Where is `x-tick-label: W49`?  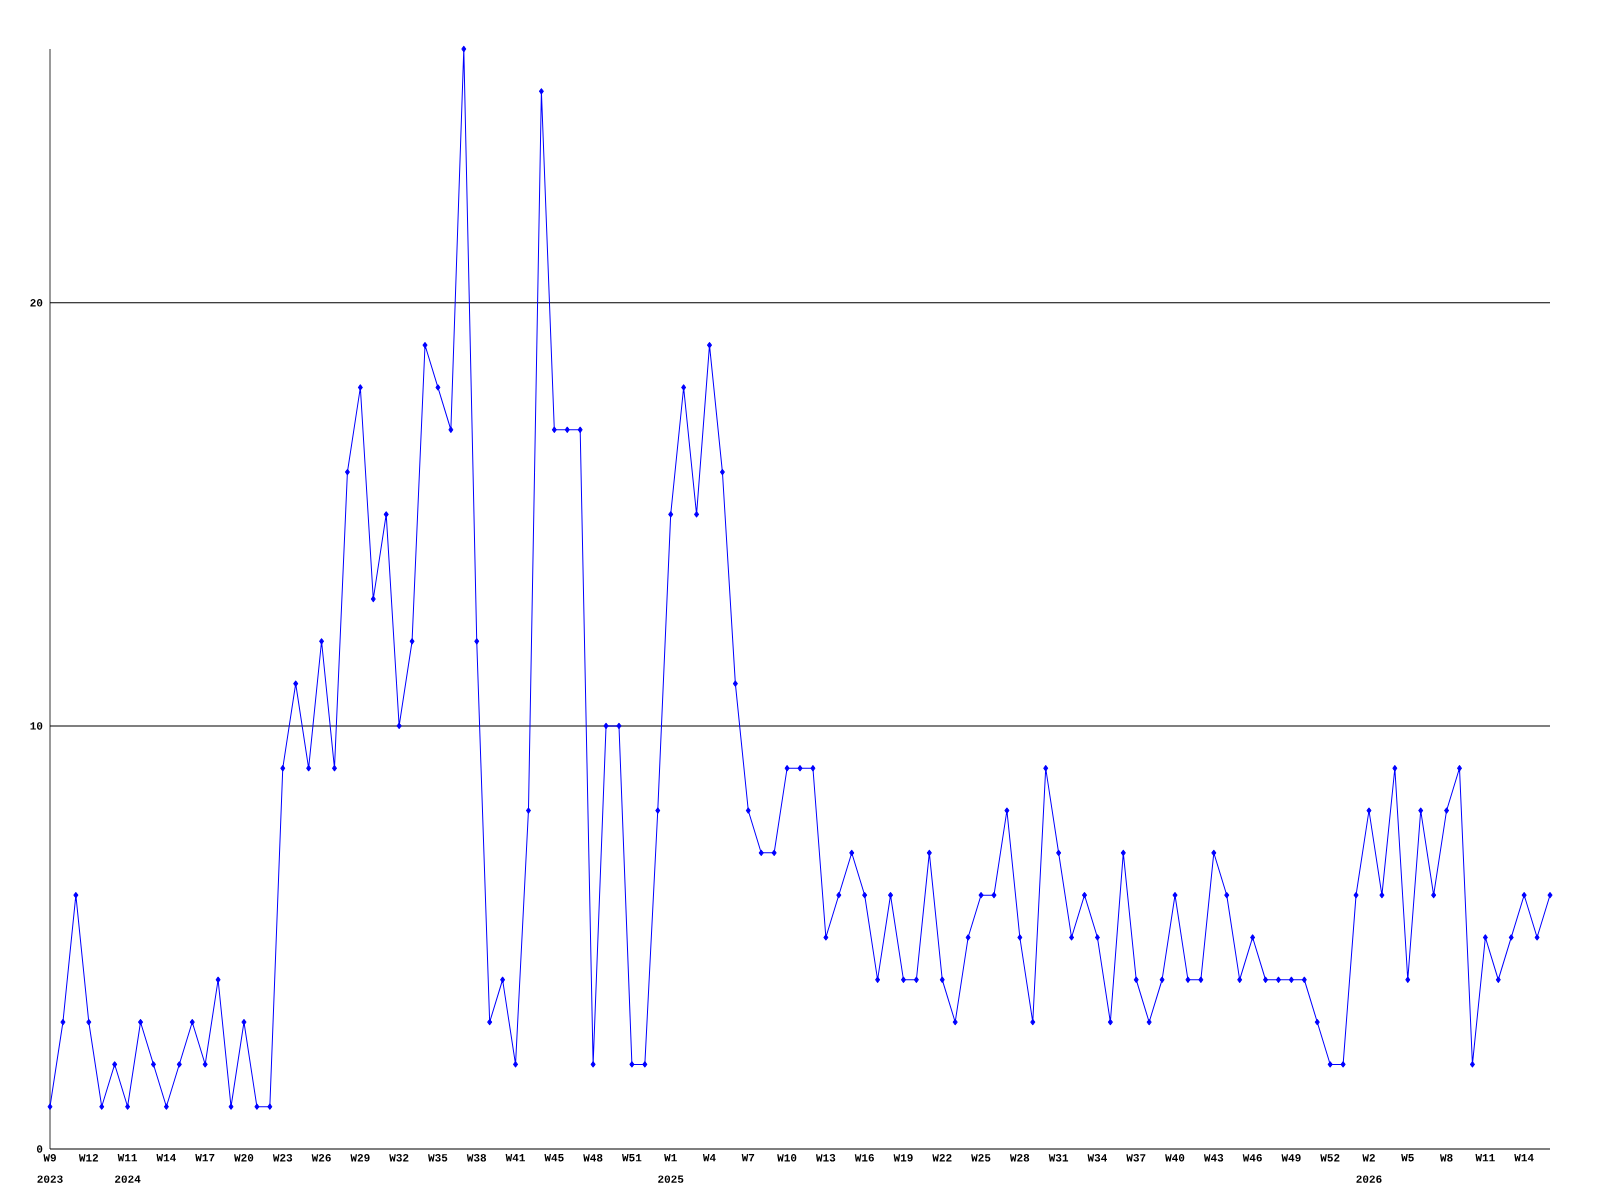 x-tick-label: W49 is located at coordinates (1291, 1158).